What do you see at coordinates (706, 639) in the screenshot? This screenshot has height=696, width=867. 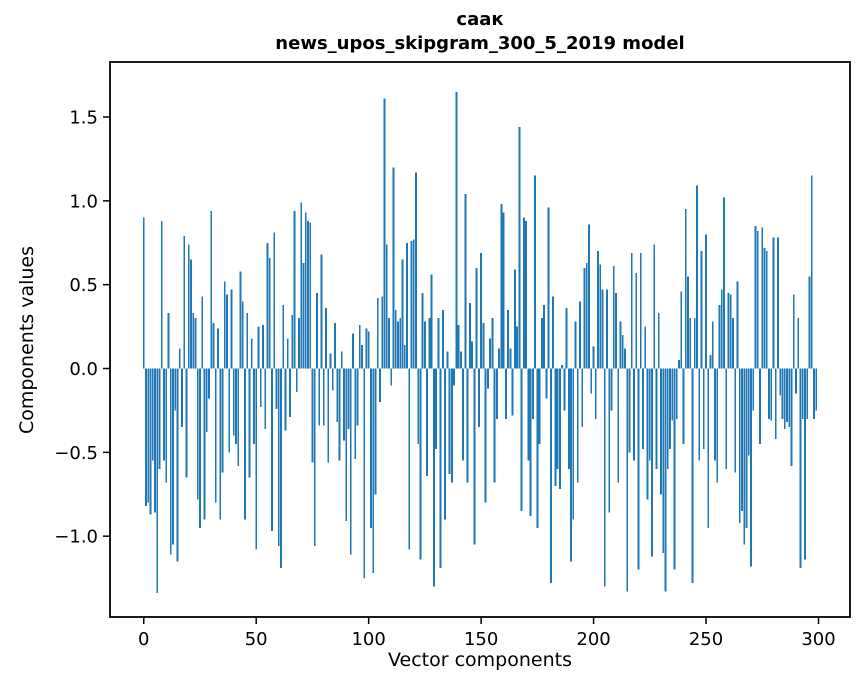 I see `x-tick-label: 250` at bounding box center [706, 639].